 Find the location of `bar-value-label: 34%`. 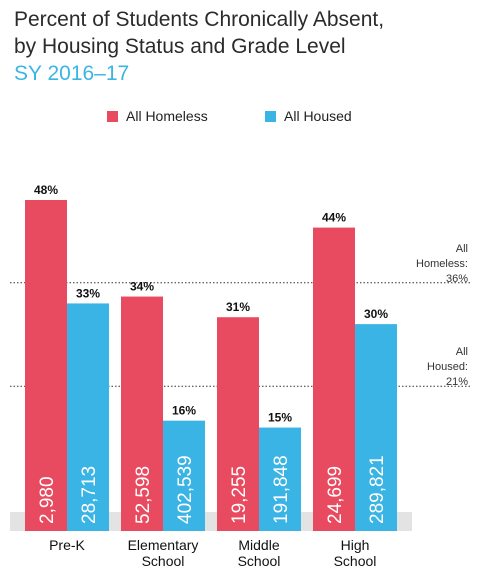

bar-value-label: 34% is located at coordinates (142, 287).